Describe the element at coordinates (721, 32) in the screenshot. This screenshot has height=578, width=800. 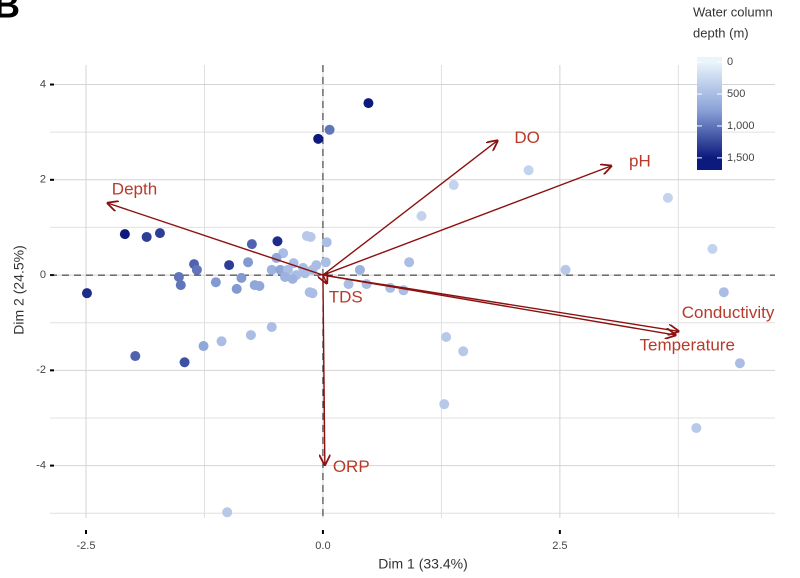
I see `legend-title: depth (m)` at that location.